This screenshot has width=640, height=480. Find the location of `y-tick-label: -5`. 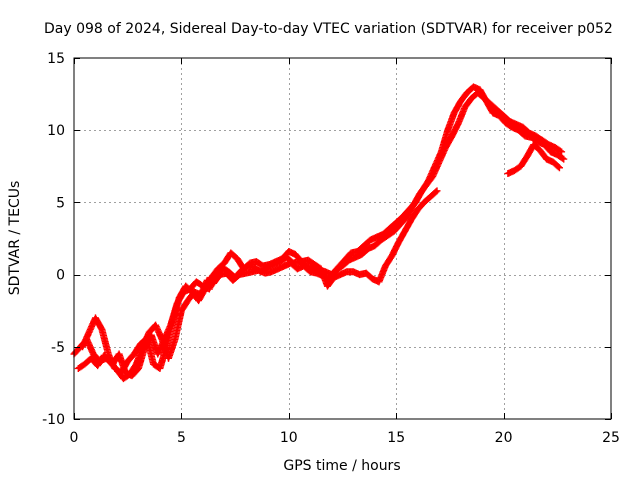

y-tick-label: -5 is located at coordinates (58, 348).